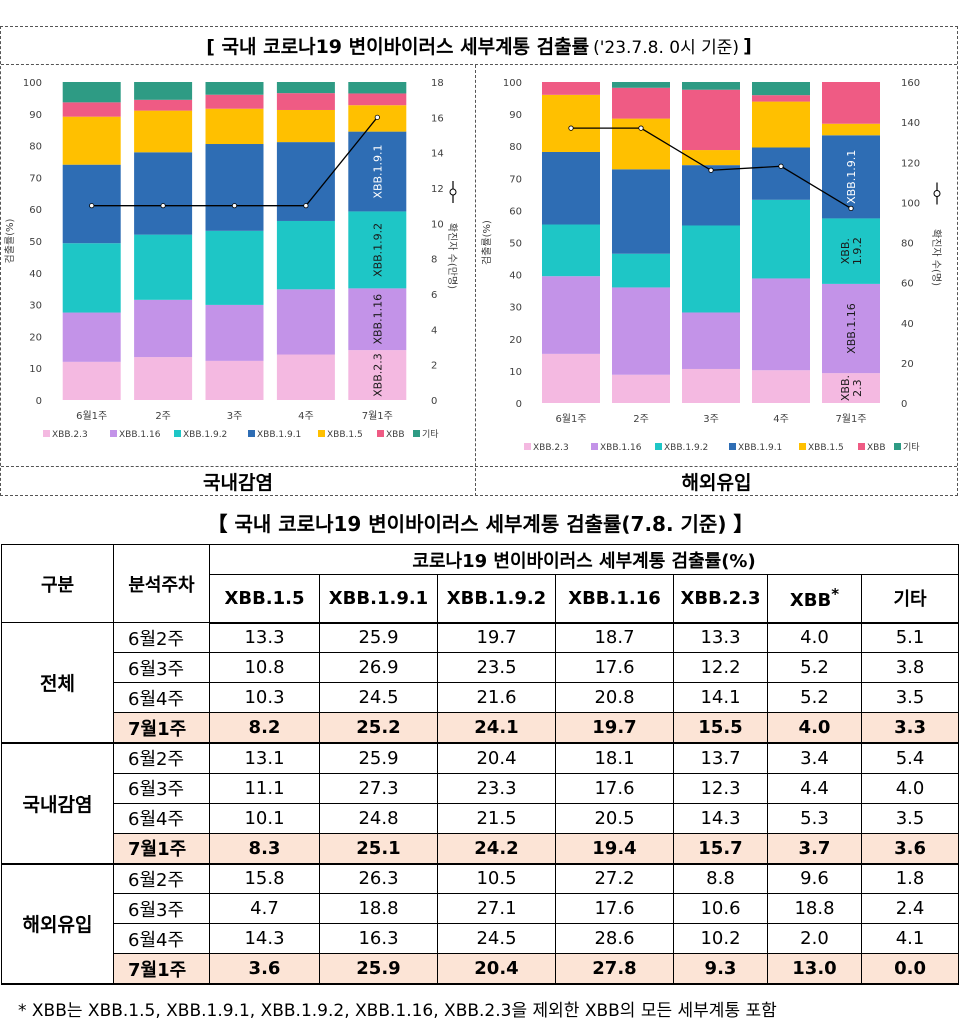 The width and height of the screenshot is (961, 1029). I want to click on header-span: 코로나19 변이바이러스 세부계통 검출률(%), so click(584, 559).